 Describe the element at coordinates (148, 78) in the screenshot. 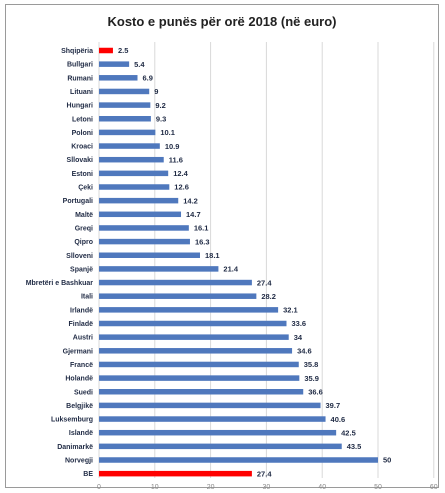

I see `value-label: 6.9` at that location.